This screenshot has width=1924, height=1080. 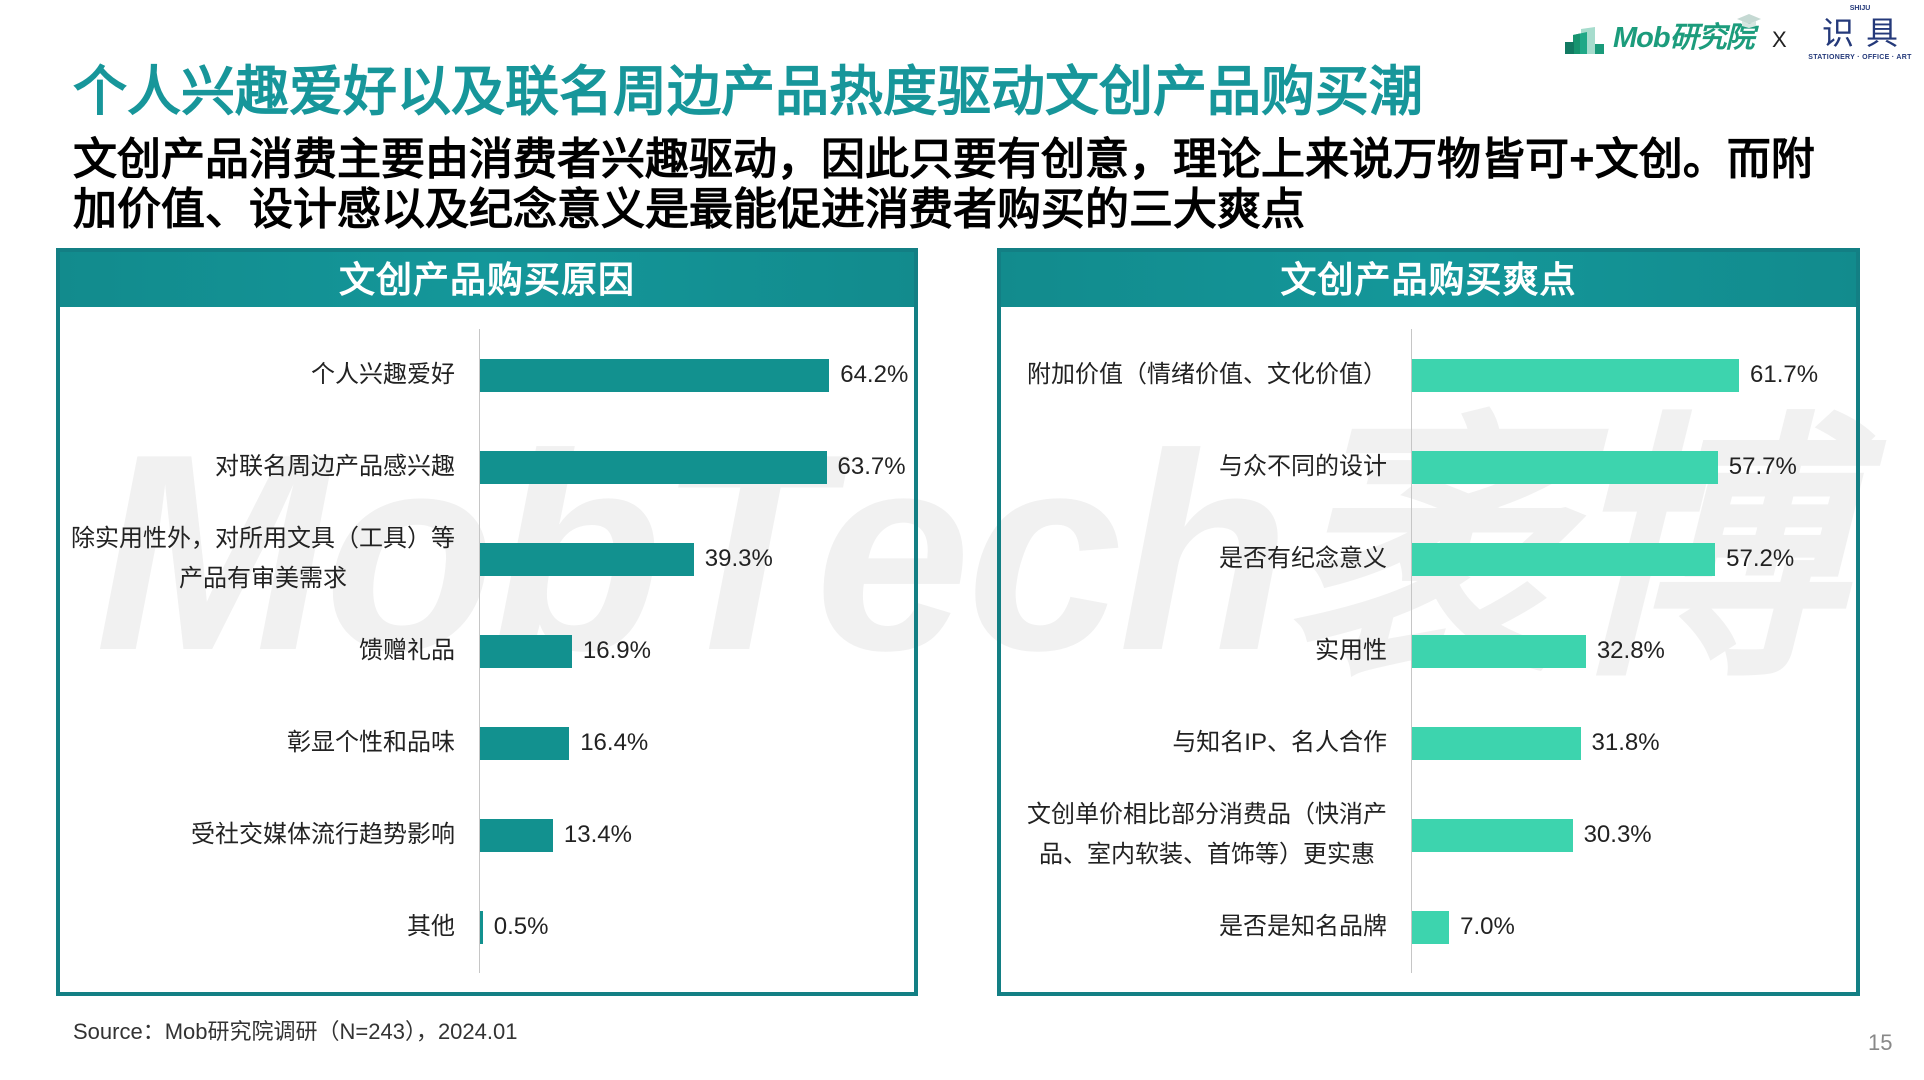 I want to click on value-label: 57.7%, so click(x=1762, y=466).